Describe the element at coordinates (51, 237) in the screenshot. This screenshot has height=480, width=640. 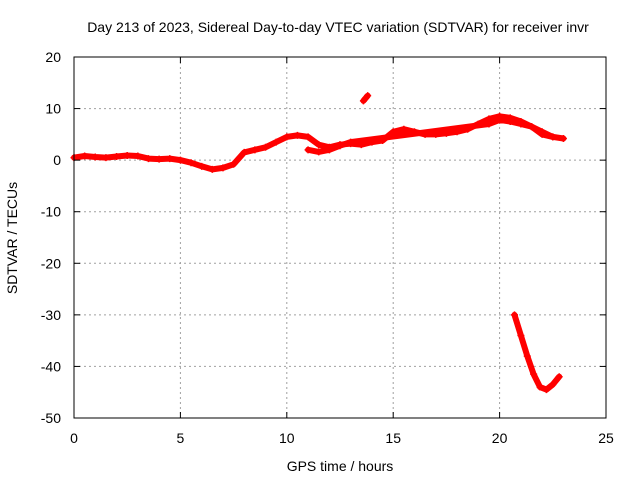
I see `y-tick-labels: -50 -40 -30 -20 -10 0 10 20` at that location.